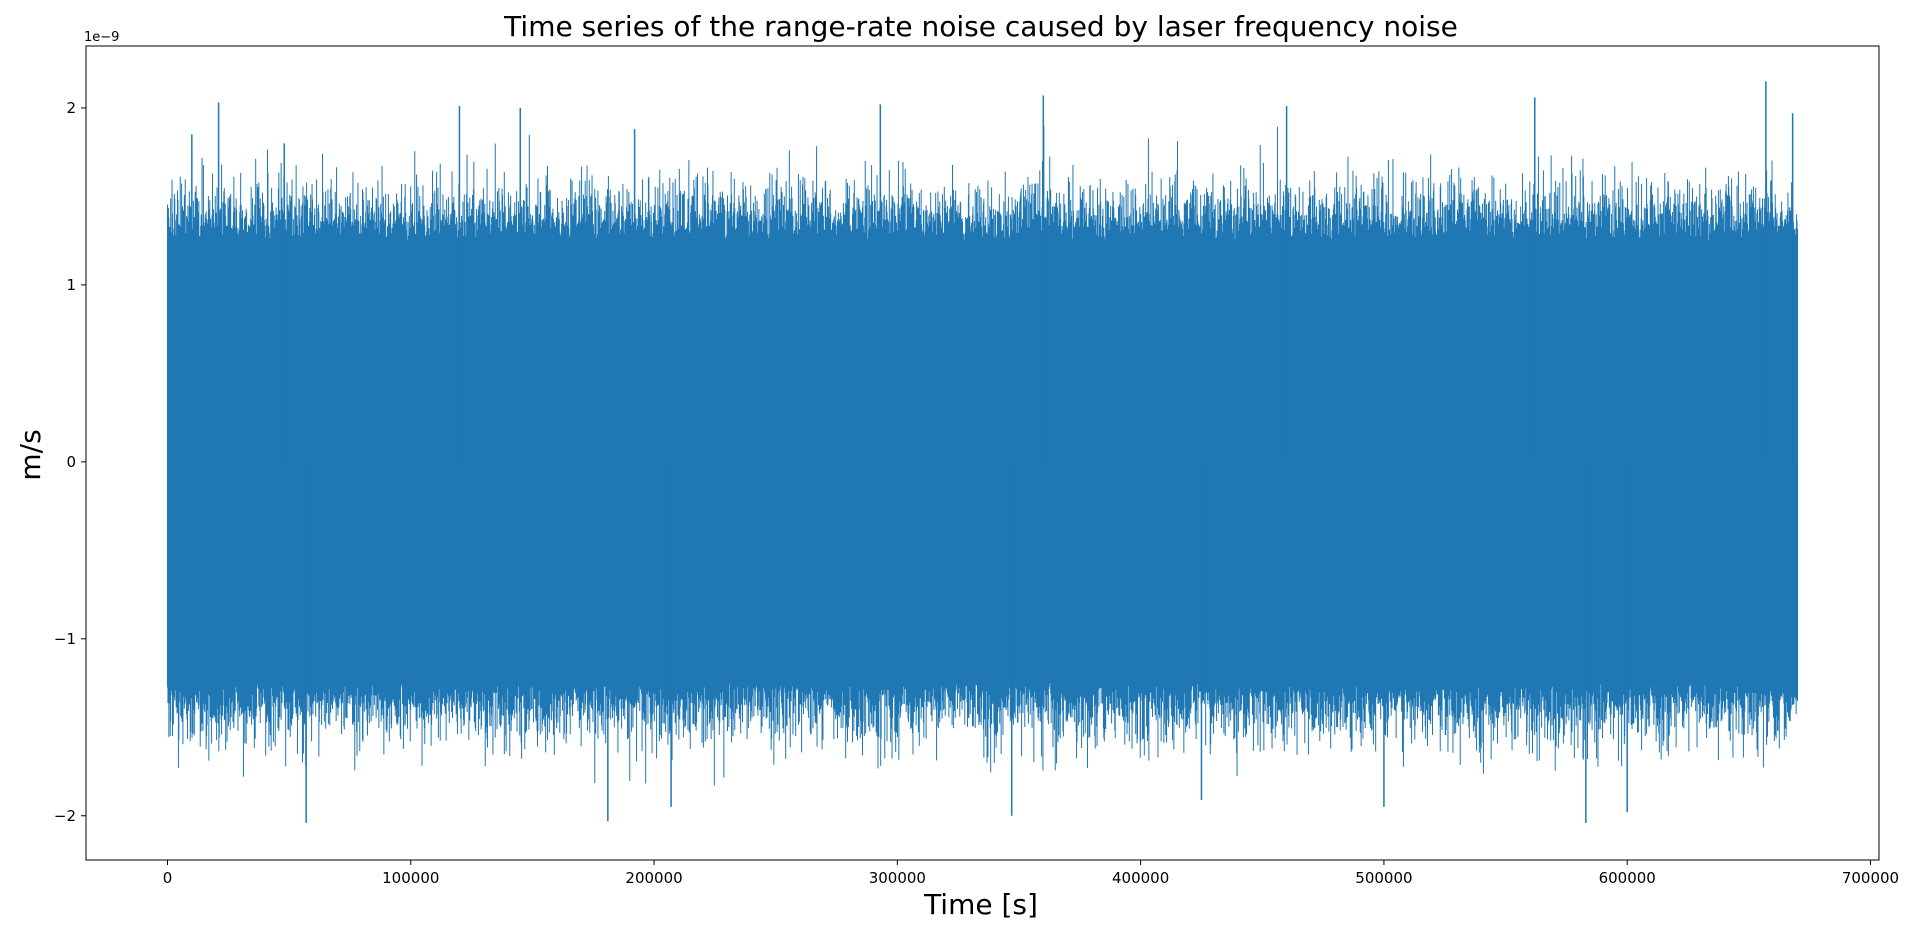 This screenshot has width=1920, height=936. I want to click on y-axis: −2 −1 0 1 2, so click(70, 462).